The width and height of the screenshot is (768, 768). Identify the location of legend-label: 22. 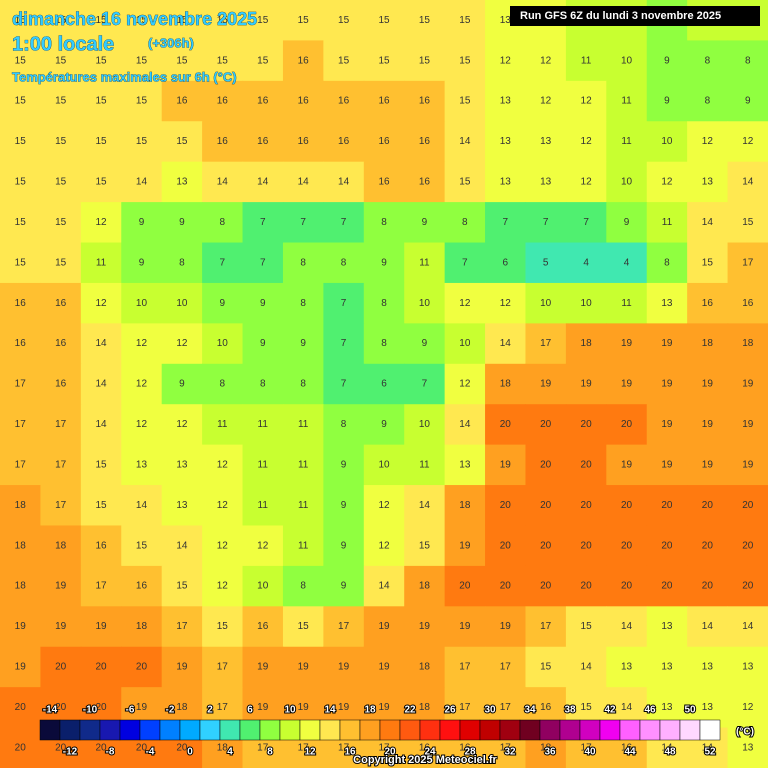
(410, 710).